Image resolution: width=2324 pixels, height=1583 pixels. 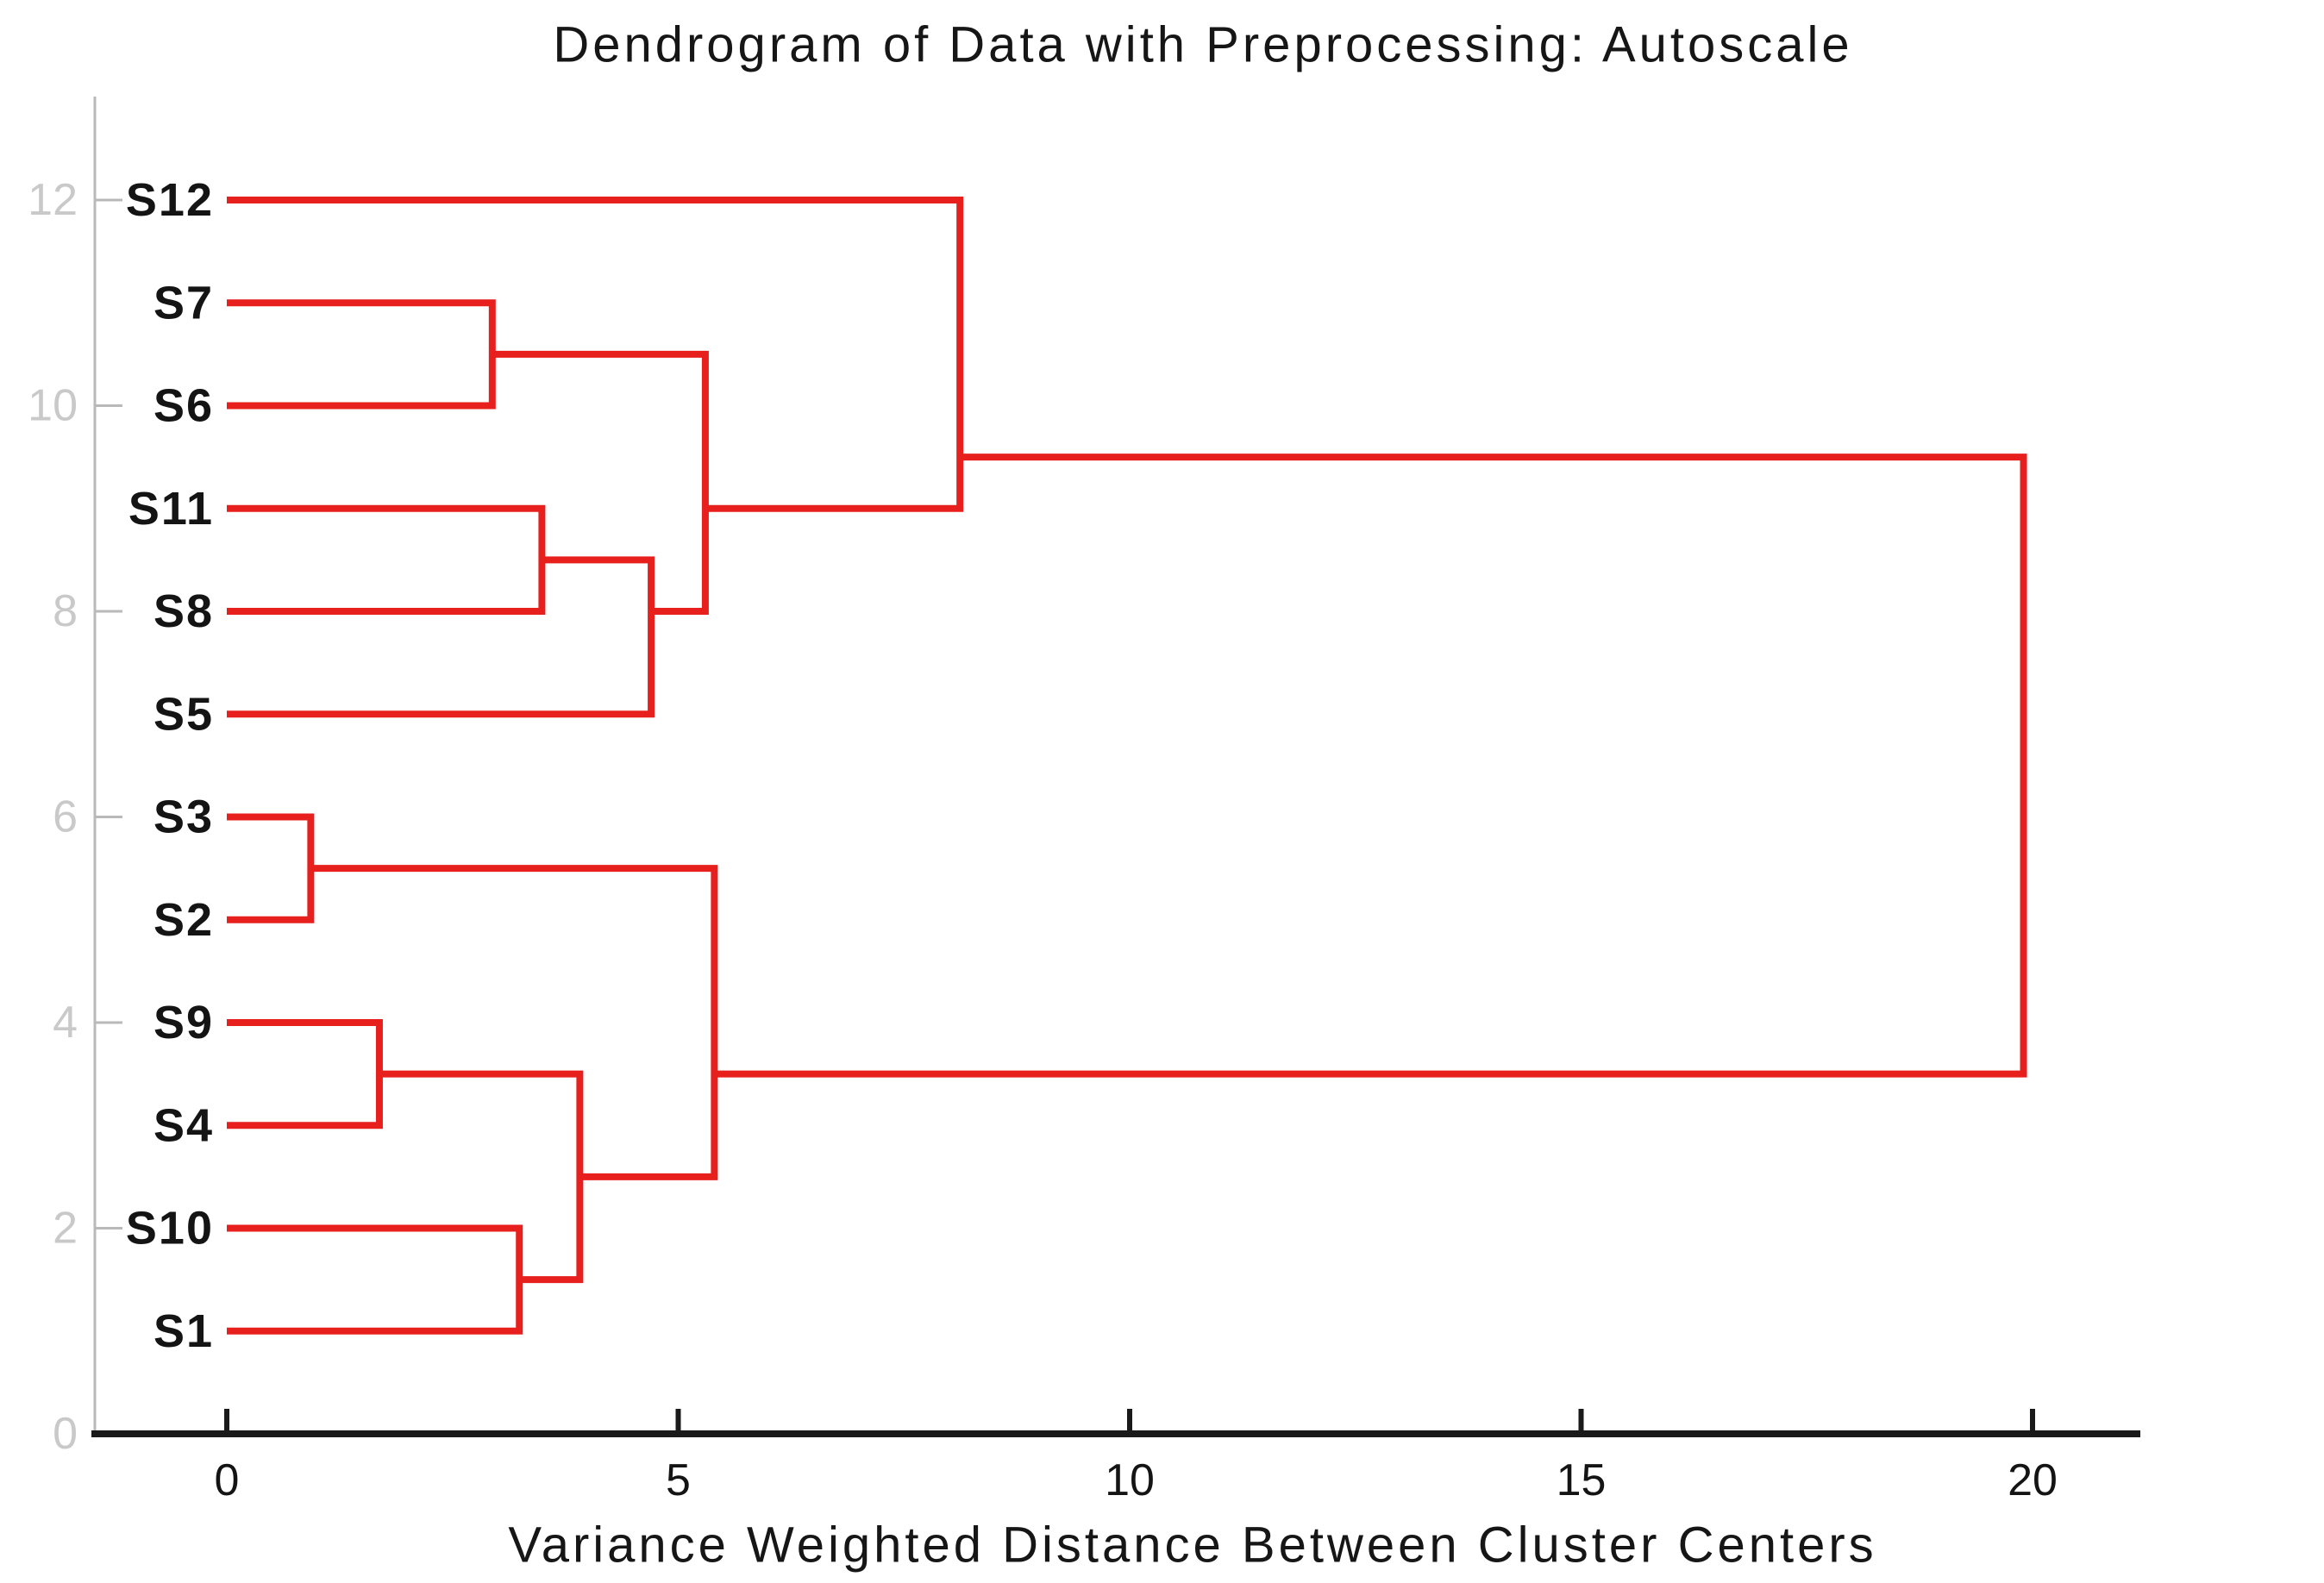 I want to click on leaf-labels: S12 S7 S6 S11 S8 S5 S3 S2 S9 S4 S10 S1, so click(x=170, y=766).